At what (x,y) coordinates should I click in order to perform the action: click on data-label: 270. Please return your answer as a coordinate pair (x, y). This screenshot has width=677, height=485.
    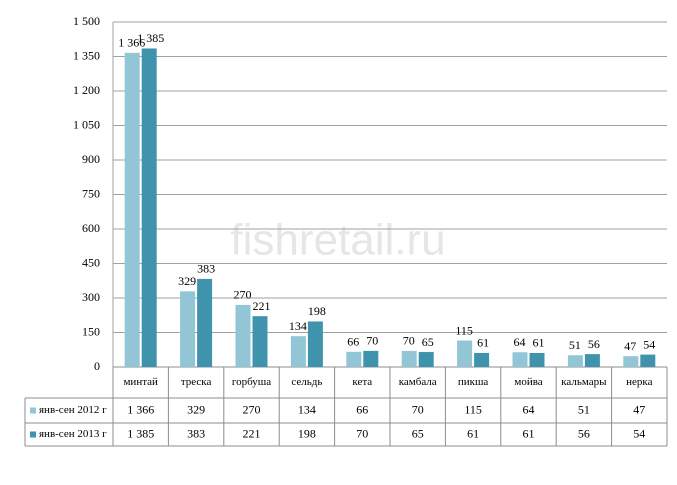
    Looking at the image, I should click on (243, 295).